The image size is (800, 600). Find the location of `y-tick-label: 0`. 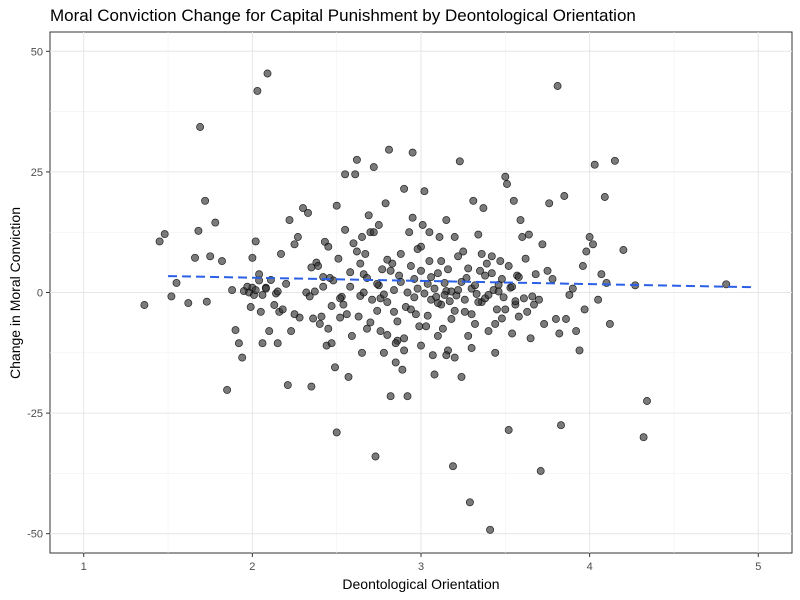

y-tick-label: 0 is located at coordinates (40, 294).